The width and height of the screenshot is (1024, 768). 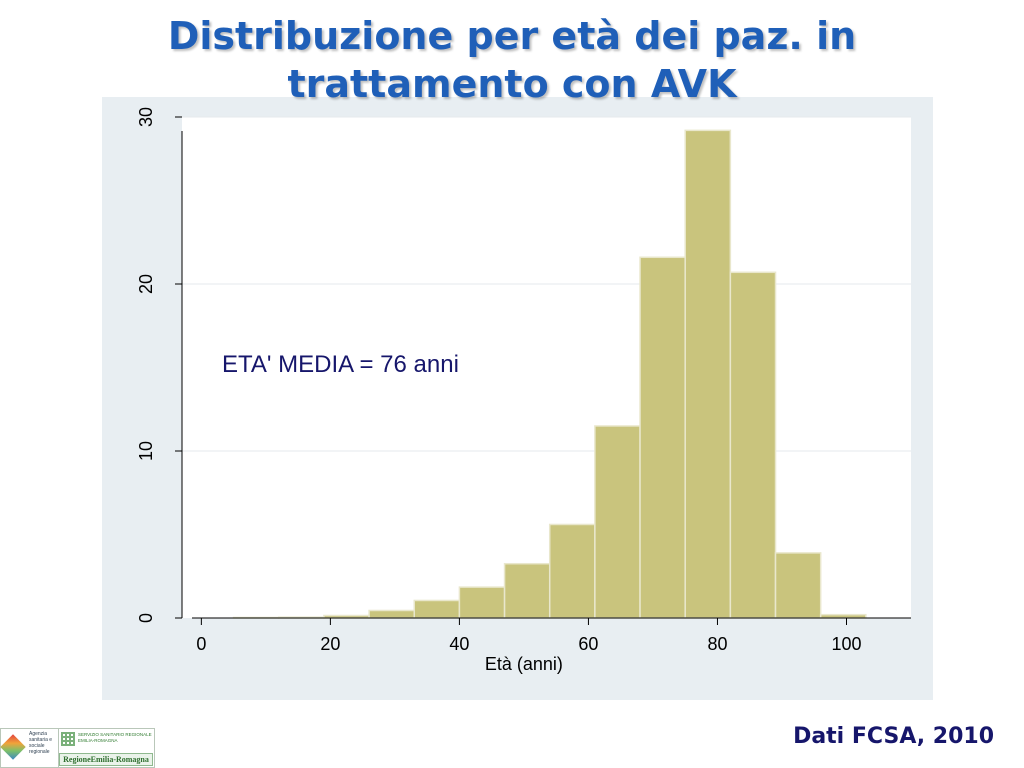 What do you see at coordinates (340, 364) in the screenshot?
I see `mean-age-annotation: ETA' MEDIA = 76 anni` at bounding box center [340, 364].